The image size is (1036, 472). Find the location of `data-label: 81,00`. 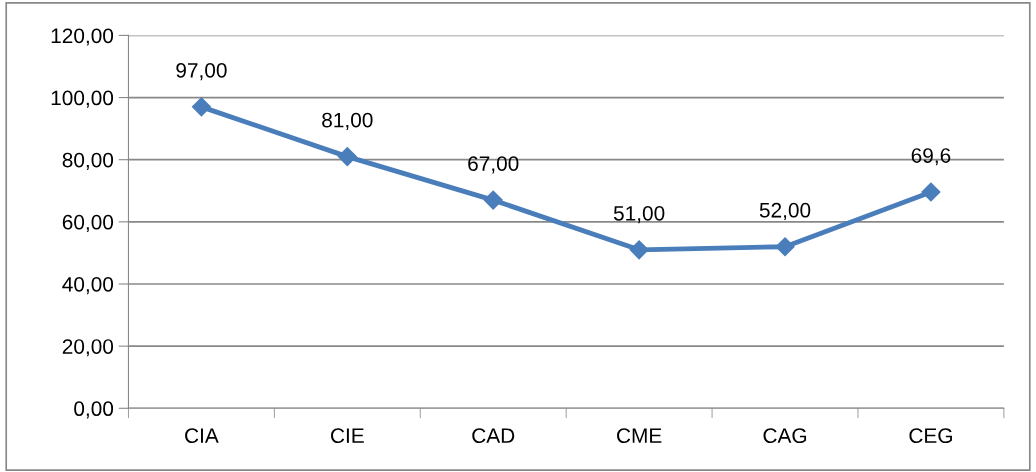

data-label: 81,00 is located at coordinates (347, 121).